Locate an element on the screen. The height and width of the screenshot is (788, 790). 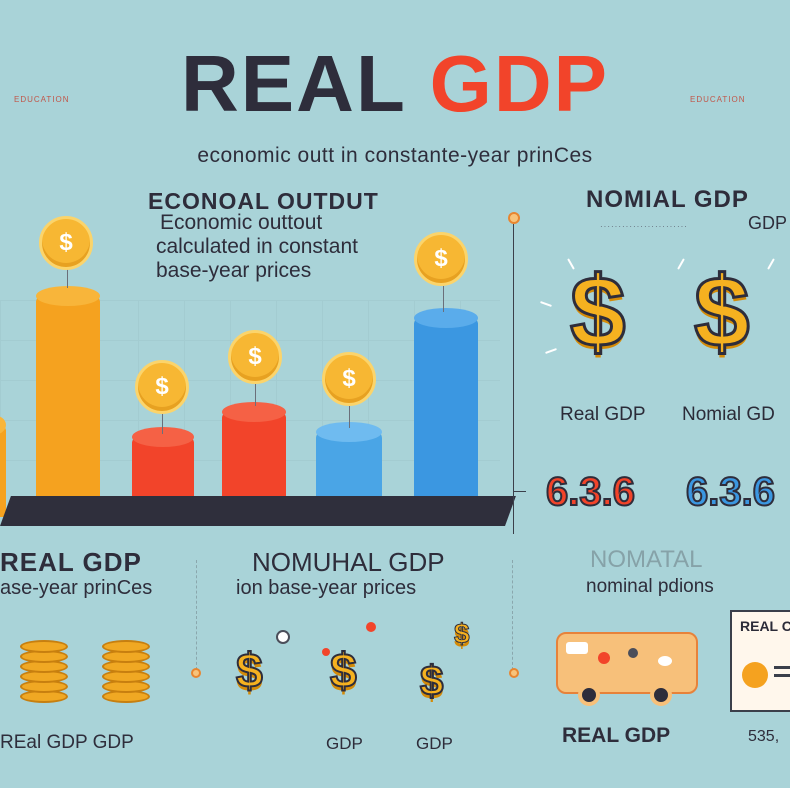
col3-sub: nominal pdions is located at coordinates (650, 586).